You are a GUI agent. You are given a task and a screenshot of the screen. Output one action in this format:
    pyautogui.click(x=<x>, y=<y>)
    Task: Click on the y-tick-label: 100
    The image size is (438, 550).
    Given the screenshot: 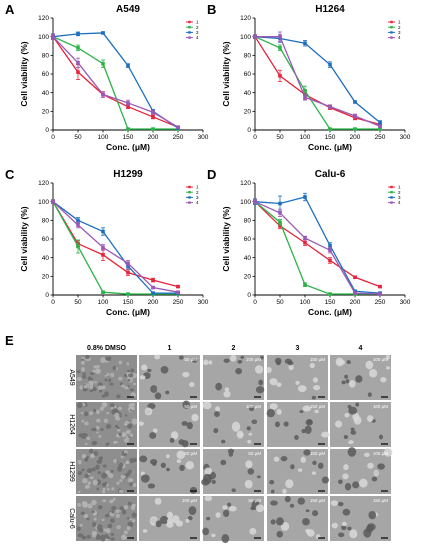 What is the action you would take?
    pyautogui.click(x=245, y=37)
    